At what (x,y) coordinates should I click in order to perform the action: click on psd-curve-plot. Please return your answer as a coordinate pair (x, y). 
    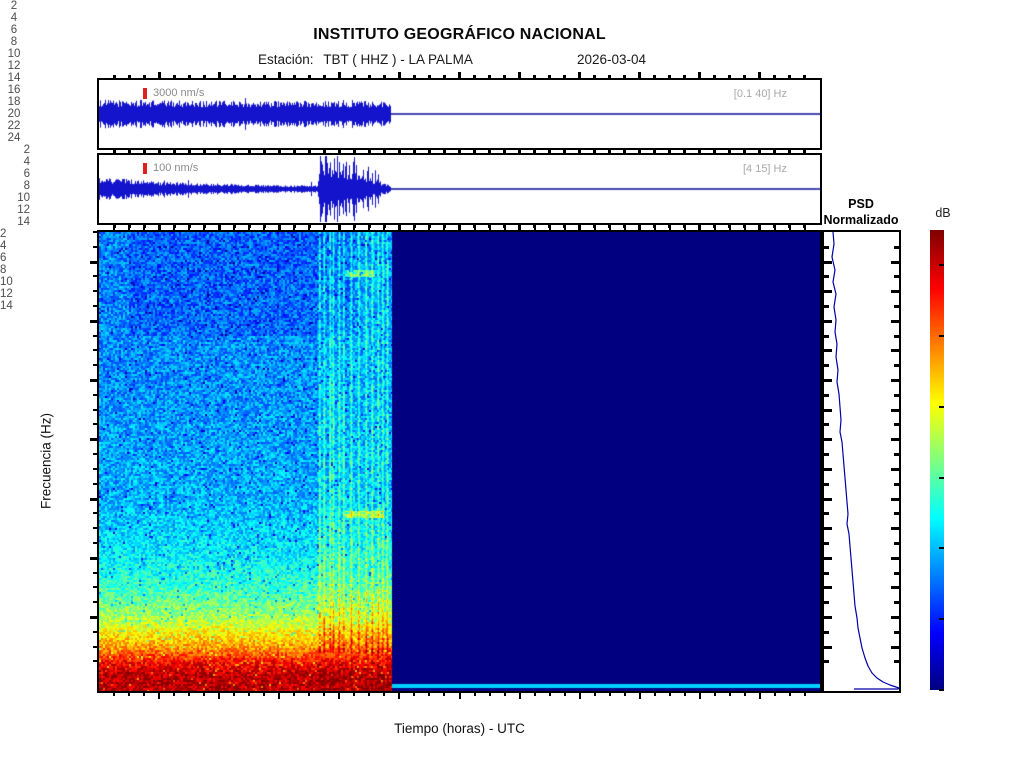
    Looking at the image, I should click on (865, 461).